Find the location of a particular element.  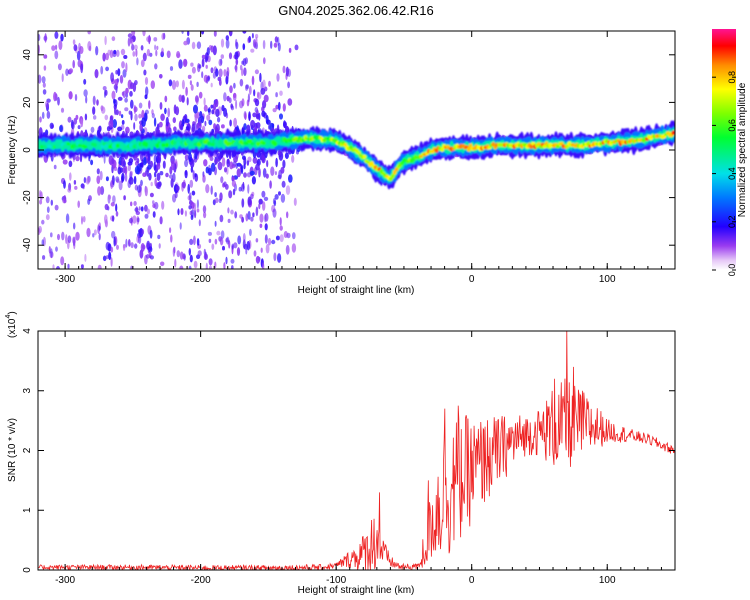

x-tick-label: 0 is located at coordinates (472, 279).